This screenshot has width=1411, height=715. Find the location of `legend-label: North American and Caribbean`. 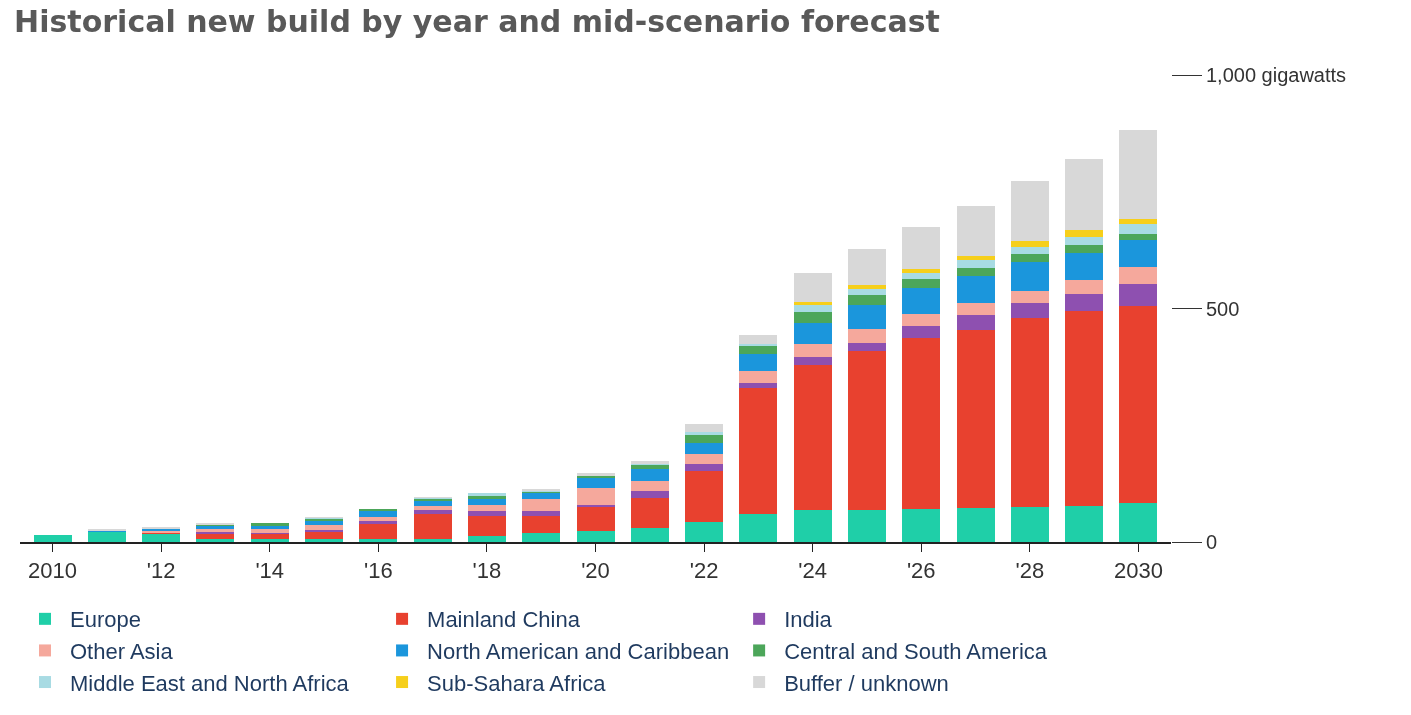

legend-label: North American and Caribbean is located at coordinates (578, 652).